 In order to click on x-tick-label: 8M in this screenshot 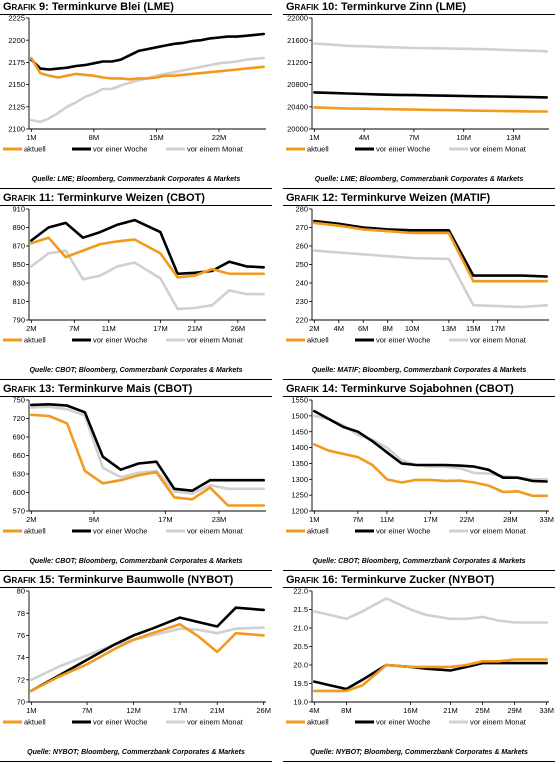, I will do `click(387, 328)`.